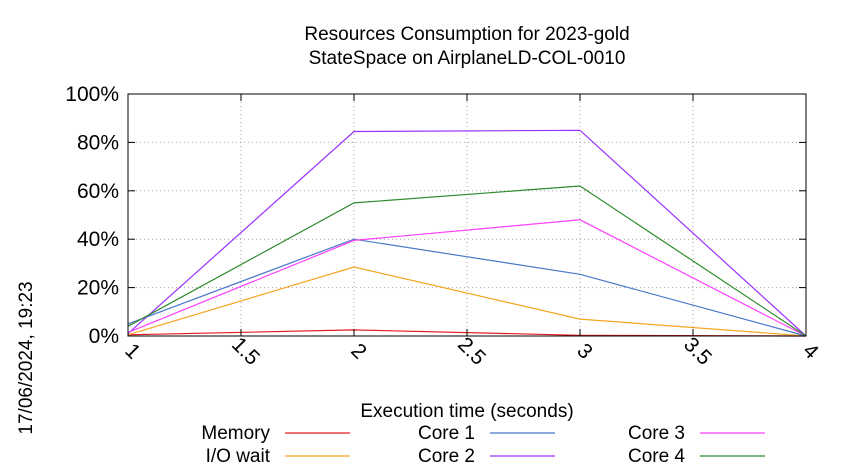 This screenshot has width=850, height=475. What do you see at coordinates (98, 239) in the screenshot?
I see `y-tick-label: 40%` at bounding box center [98, 239].